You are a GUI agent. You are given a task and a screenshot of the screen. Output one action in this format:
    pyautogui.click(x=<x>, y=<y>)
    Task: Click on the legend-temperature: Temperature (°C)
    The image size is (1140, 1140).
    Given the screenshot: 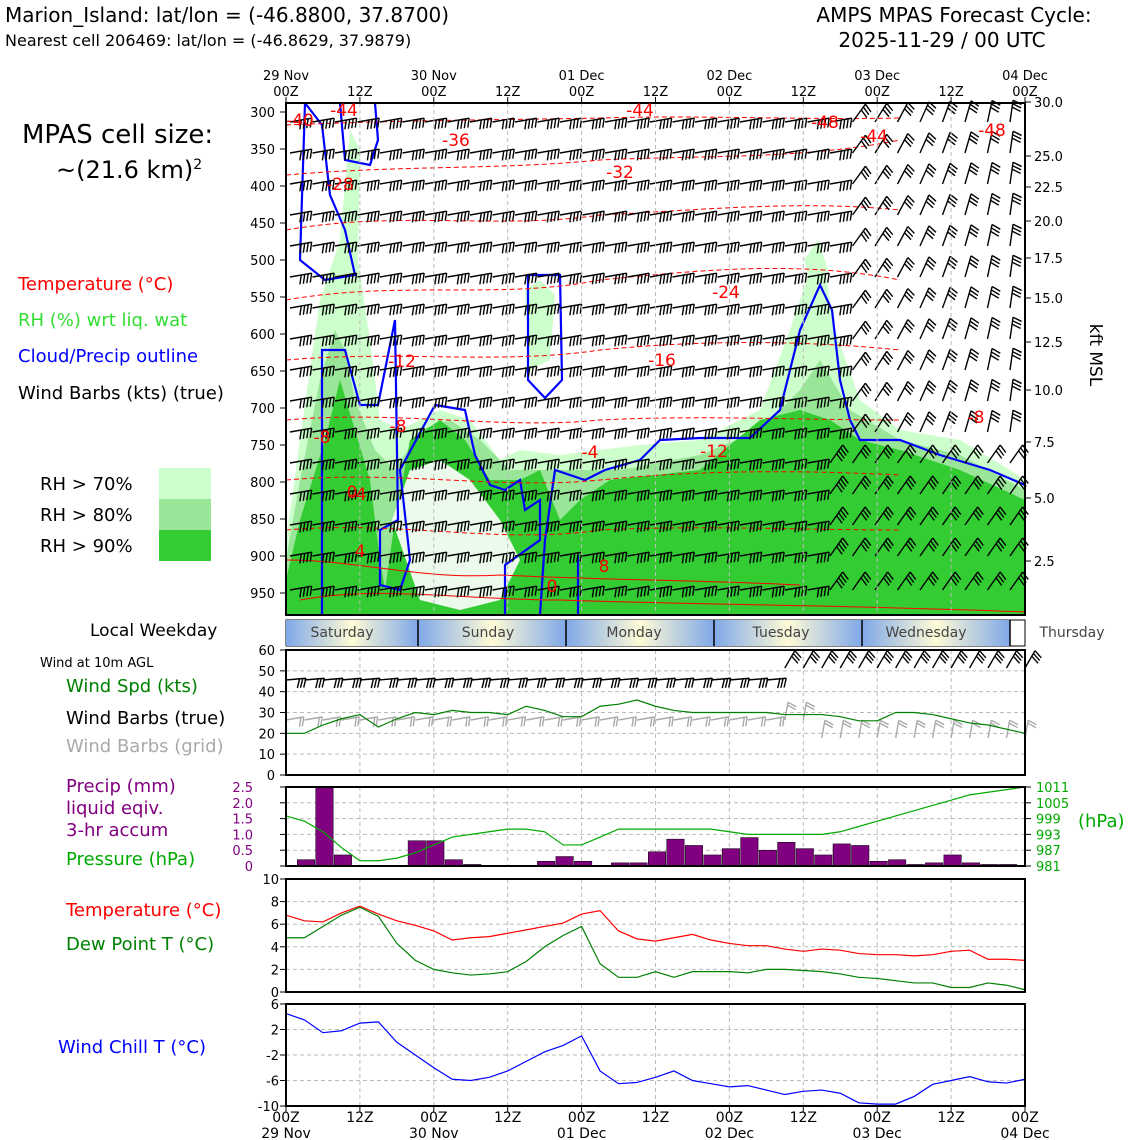 What is the action you would take?
    pyautogui.click(x=96, y=284)
    